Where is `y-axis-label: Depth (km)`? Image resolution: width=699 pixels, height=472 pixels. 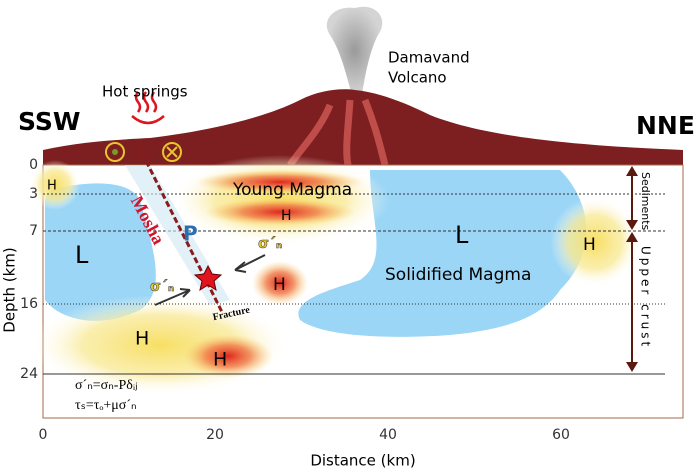
y-axis-label: Depth (km) is located at coordinates (10, 289).